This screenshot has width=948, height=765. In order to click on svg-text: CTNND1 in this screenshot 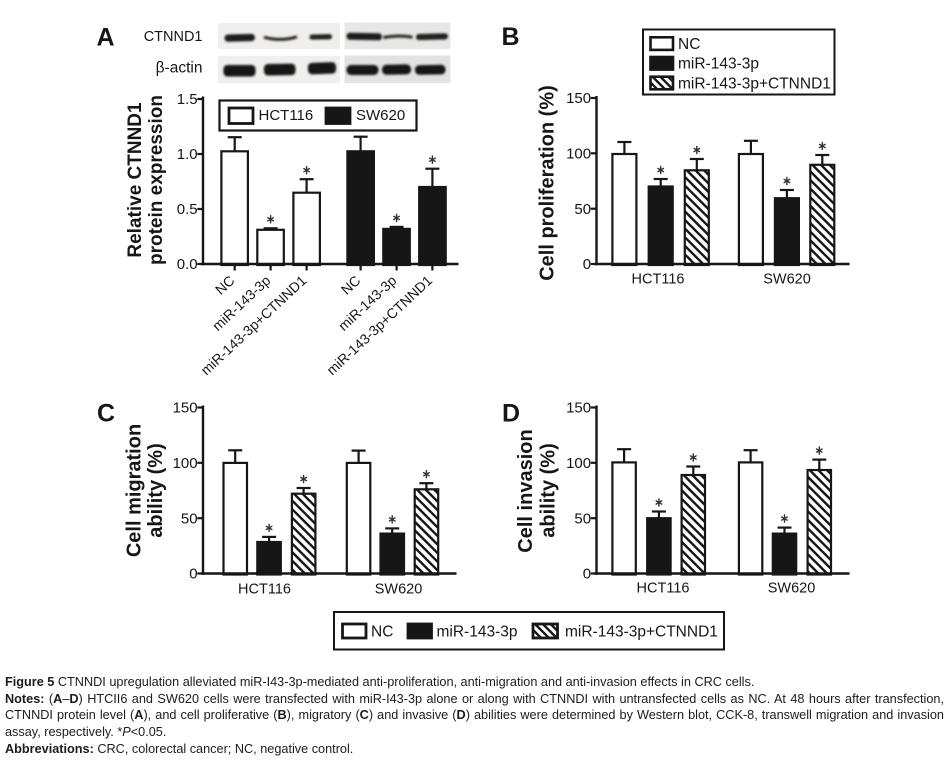, I will do `click(173, 37)`.